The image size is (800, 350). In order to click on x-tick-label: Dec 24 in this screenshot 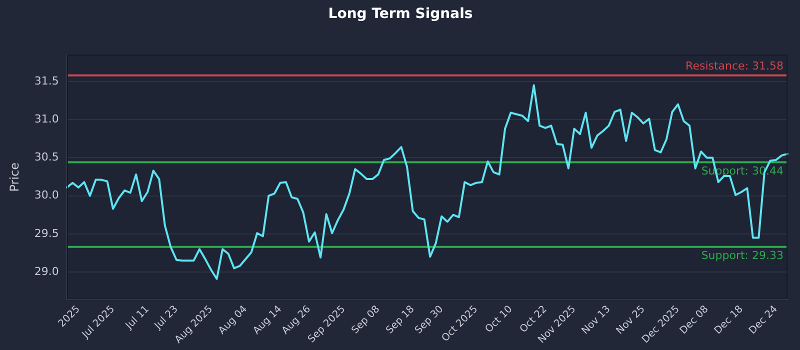, I will do `click(763, 320)`.